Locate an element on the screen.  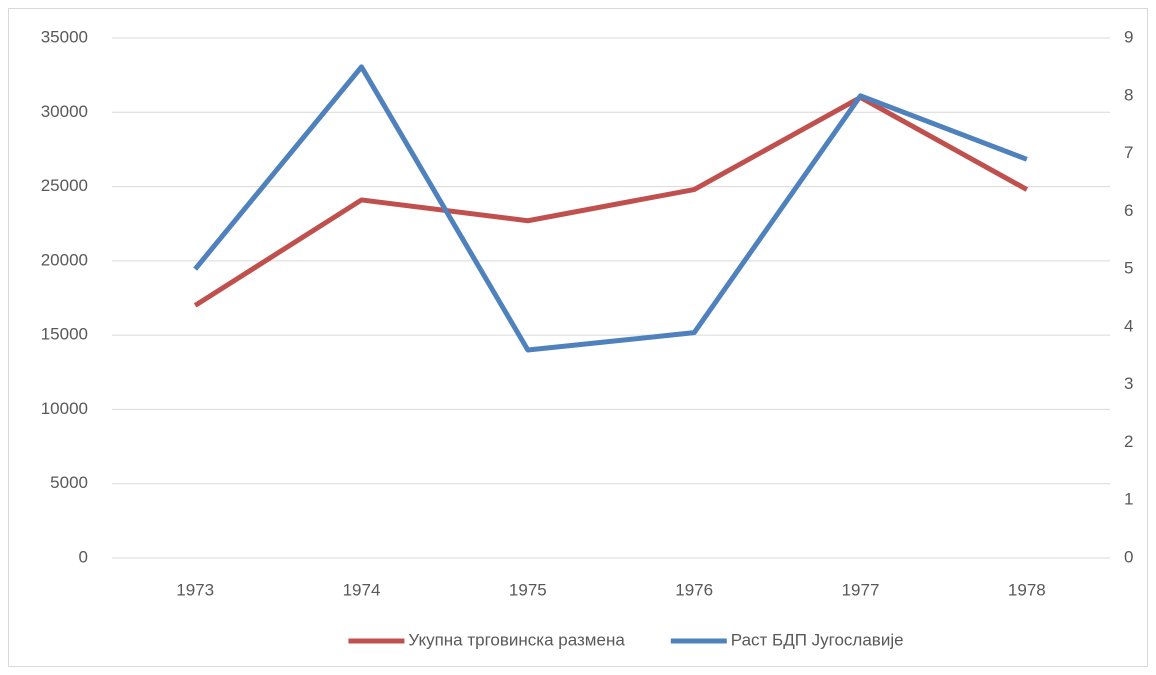
y2-tick-label: 7 is located at coordinates (1128, 152).